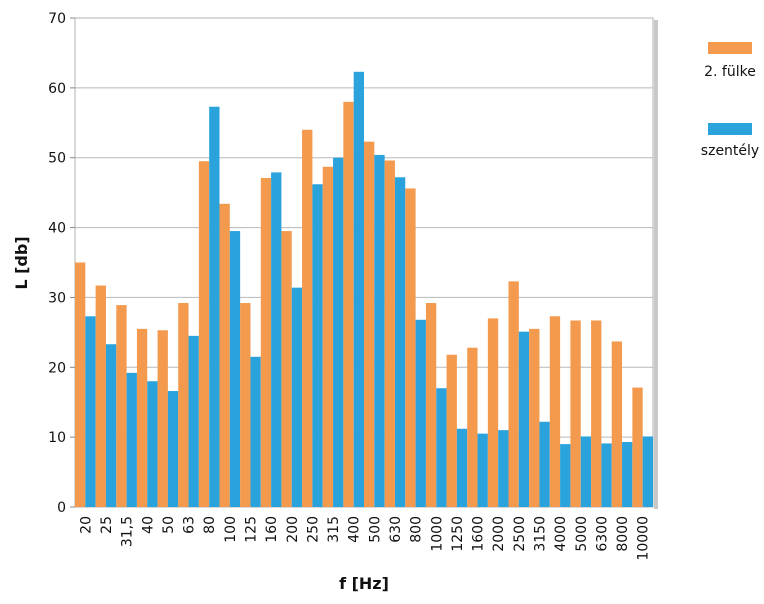  I want to click on x-tick-label: 125, so click(251, 529).